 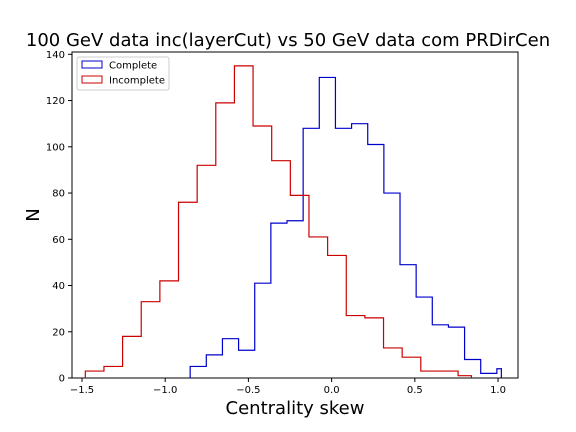 What do you see at coordinates (58, 286) in the screenshot?
I see `y-tick-label: 40` at bounding box center [58, 286].